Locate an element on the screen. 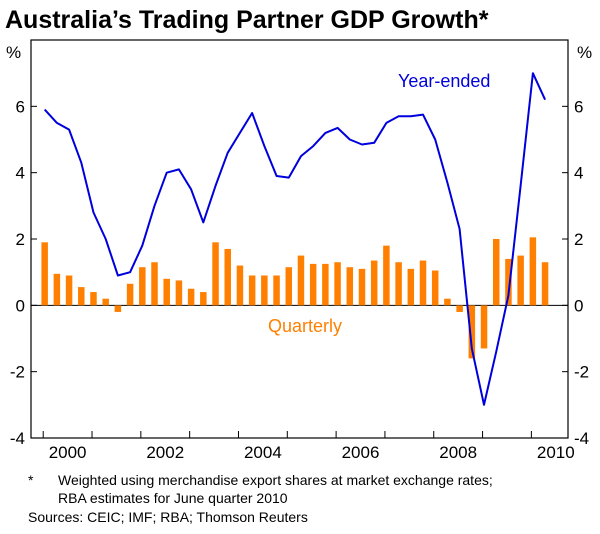 The height and width of the screenshot is (534, 600). footnote-marker: * is located at coordinates (31, 480).